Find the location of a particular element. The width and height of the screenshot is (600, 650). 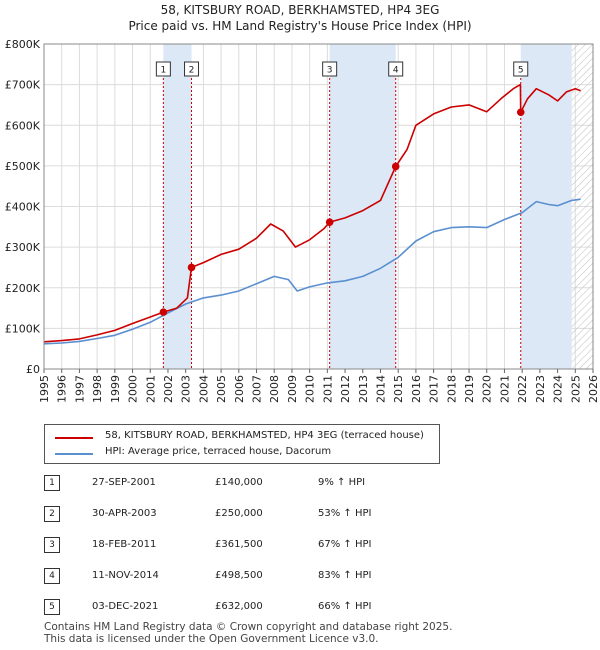

sale-label: 4 is located at coordinates (396, 71).